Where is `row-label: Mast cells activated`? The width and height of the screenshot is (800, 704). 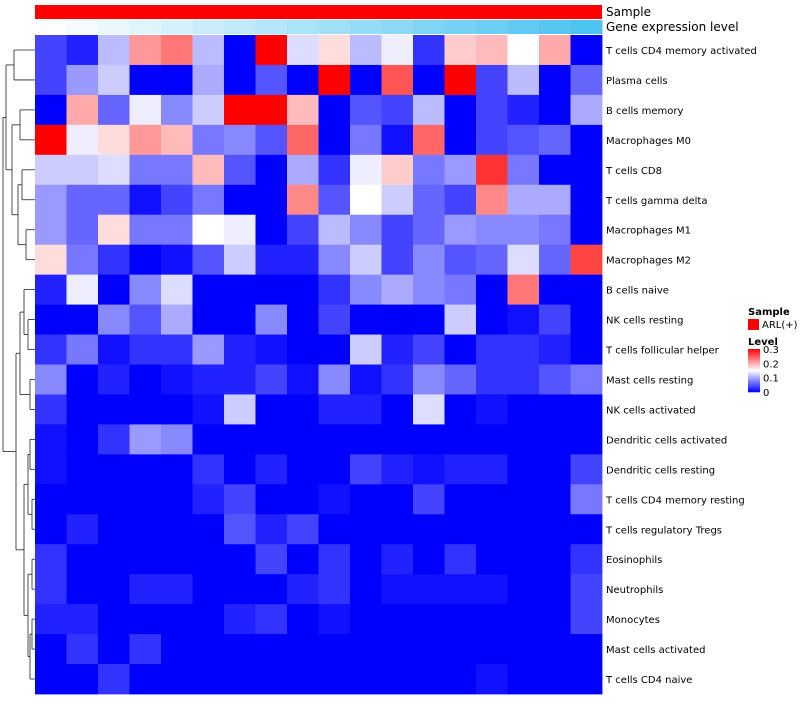 row-label: Mast cells activated is located at coordinates (655, 650).